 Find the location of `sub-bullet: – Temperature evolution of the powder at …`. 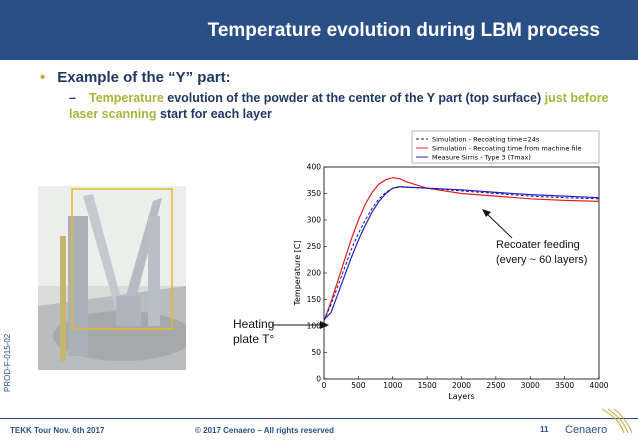

sub-bullet: – Temperature evolution of the powder at … is located at coordinates (339, 106).